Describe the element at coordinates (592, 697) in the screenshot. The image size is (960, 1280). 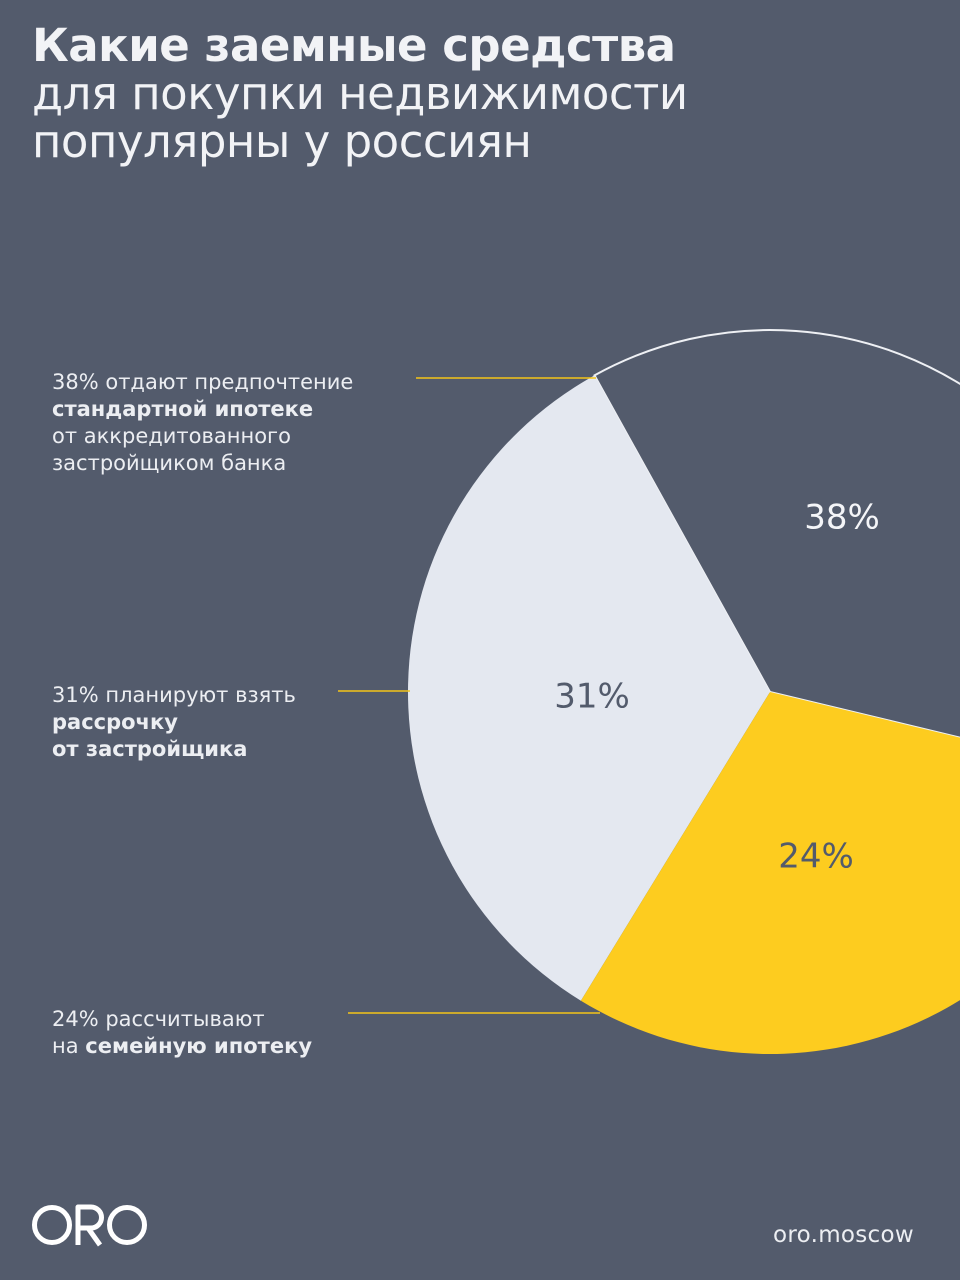
I see `slice-label-31: 31%` at that location.